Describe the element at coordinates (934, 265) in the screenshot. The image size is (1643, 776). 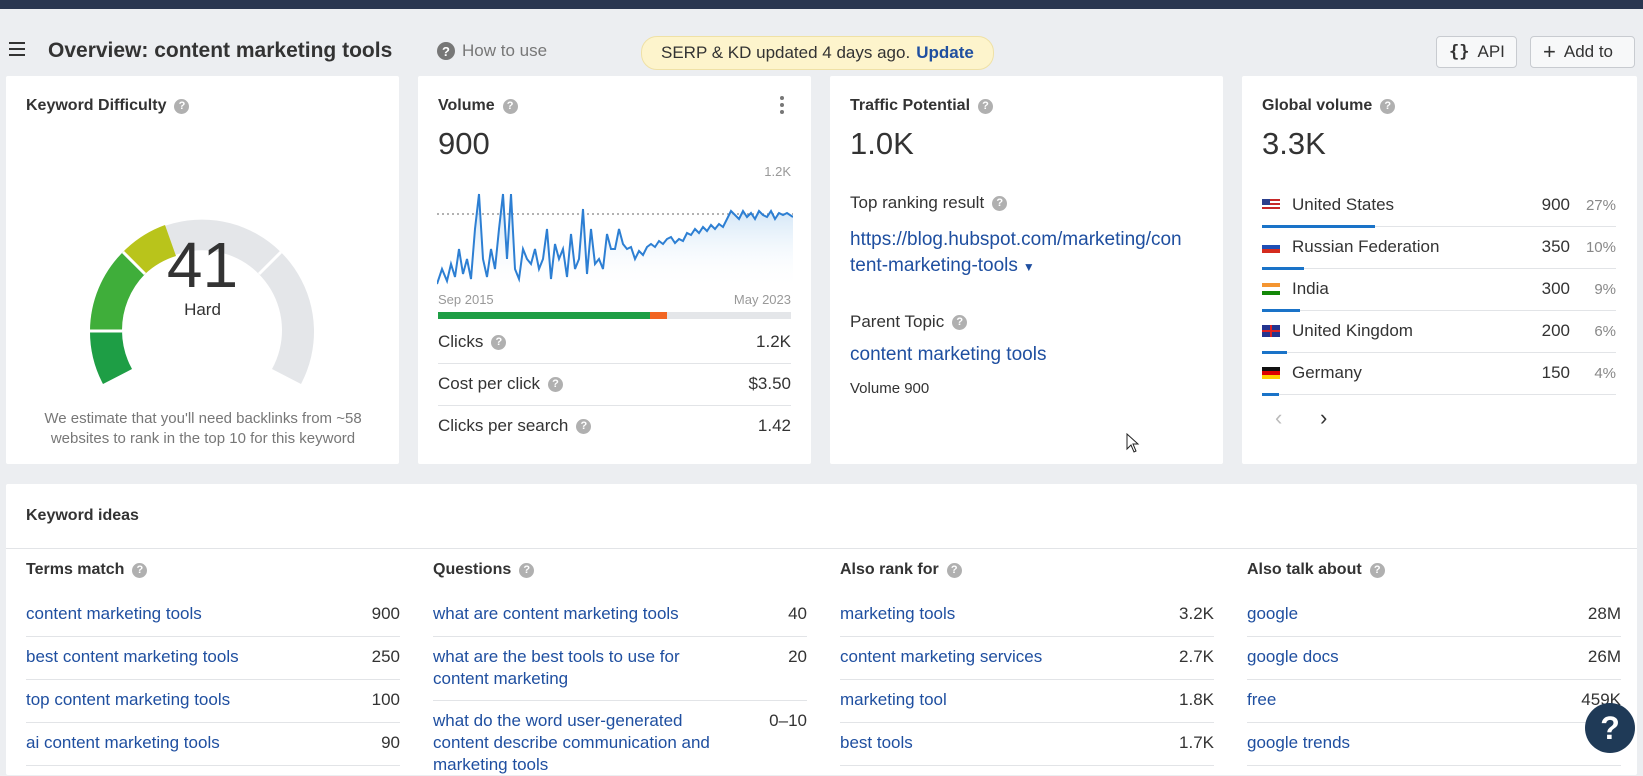
I see `top-ranking-url-line2: tent-marketing-tools` at that location.